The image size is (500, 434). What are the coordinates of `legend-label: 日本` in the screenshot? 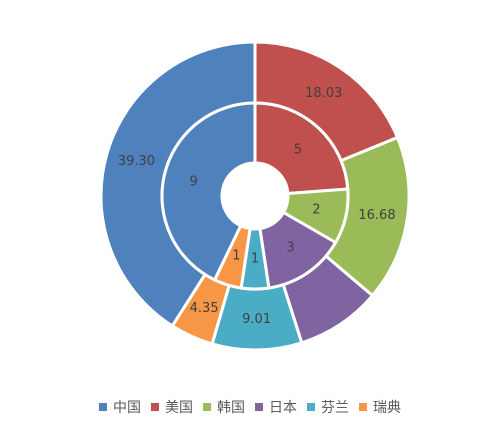 It's located at (283, 408).